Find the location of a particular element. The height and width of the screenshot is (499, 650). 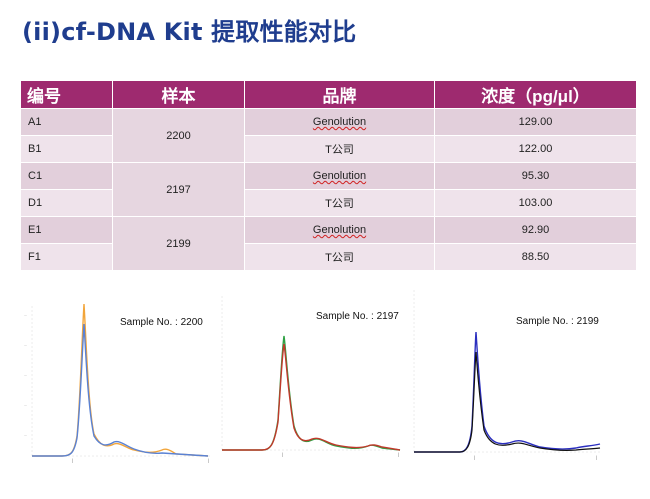

row-concentration: 122.00 is located at coordinates (535, 149).